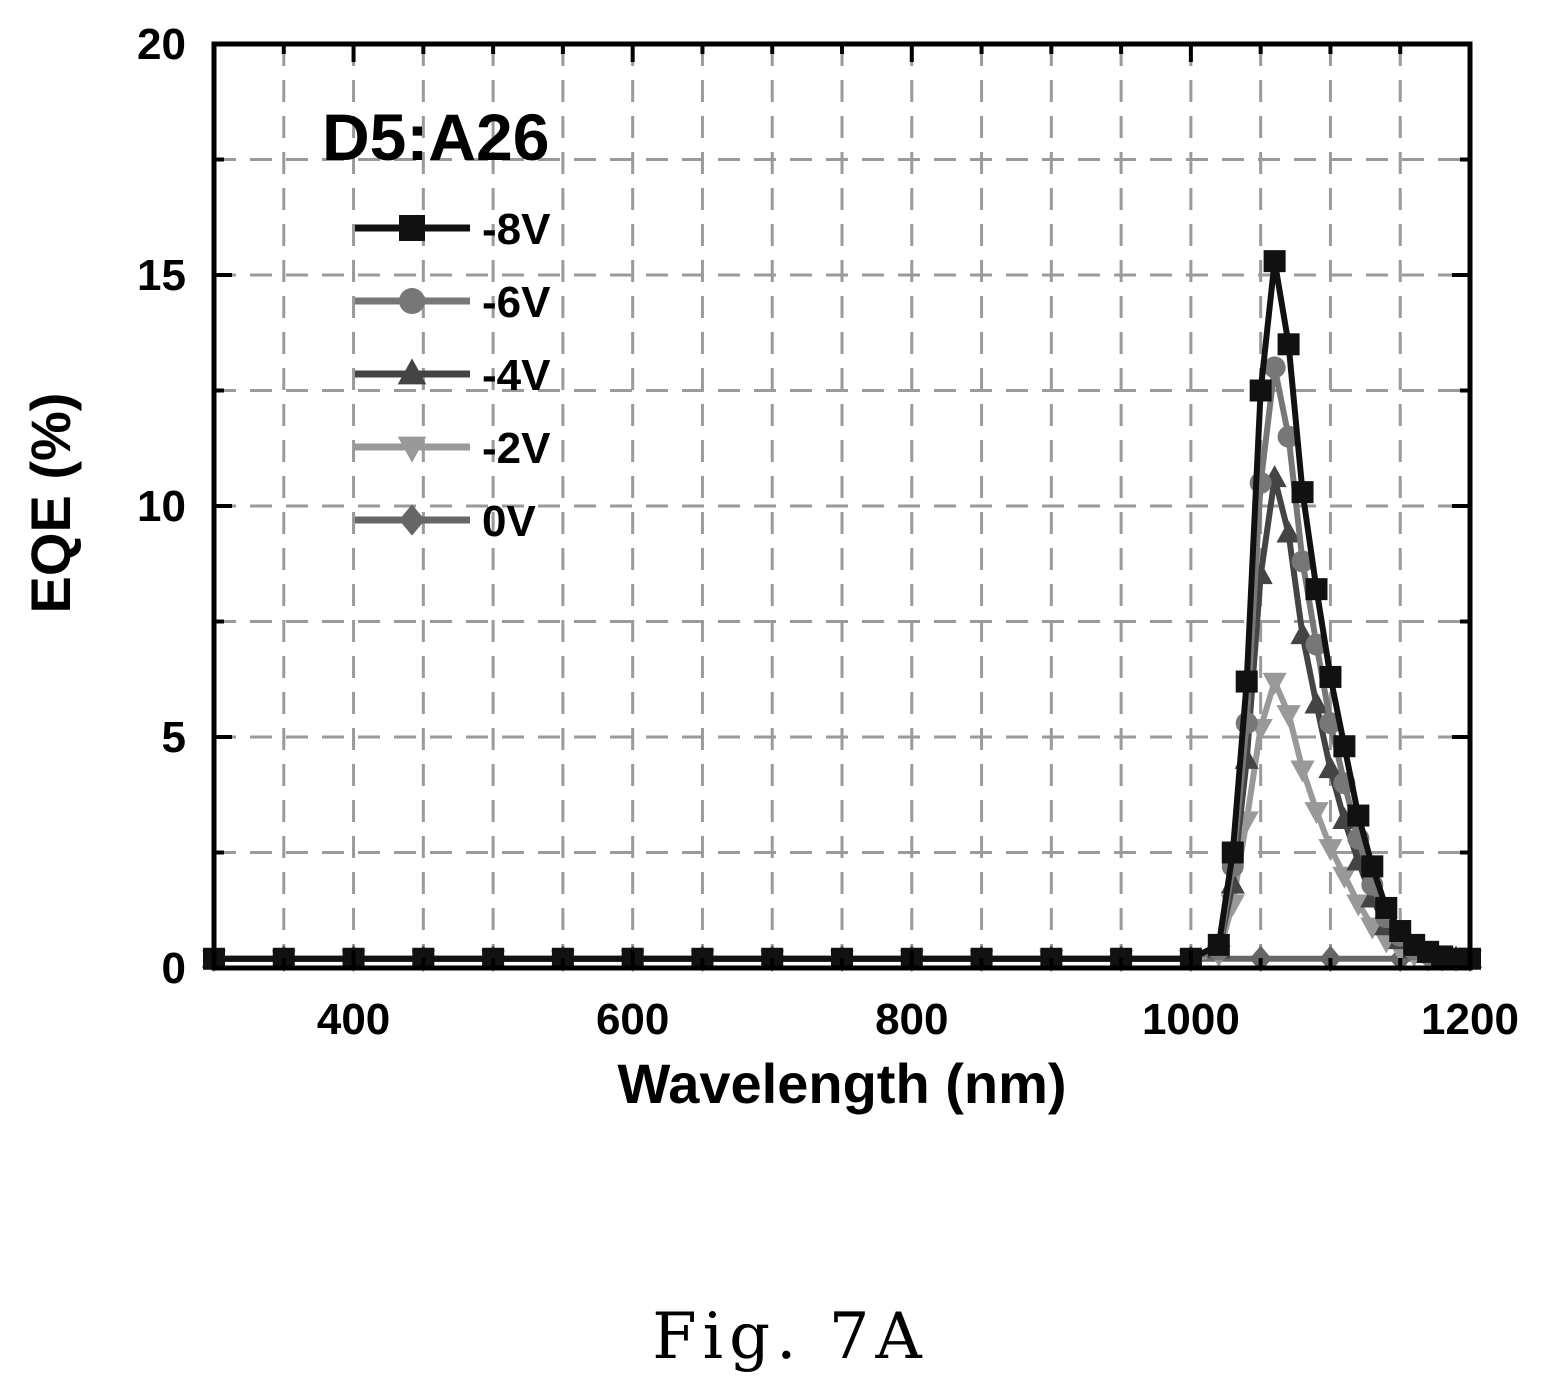 The image size is (1553, 1393). What do you see at coordinates (50, 503) in the screenshot?
I see `y-axis-title: EQE (%)` at bounding box center [50, 503].